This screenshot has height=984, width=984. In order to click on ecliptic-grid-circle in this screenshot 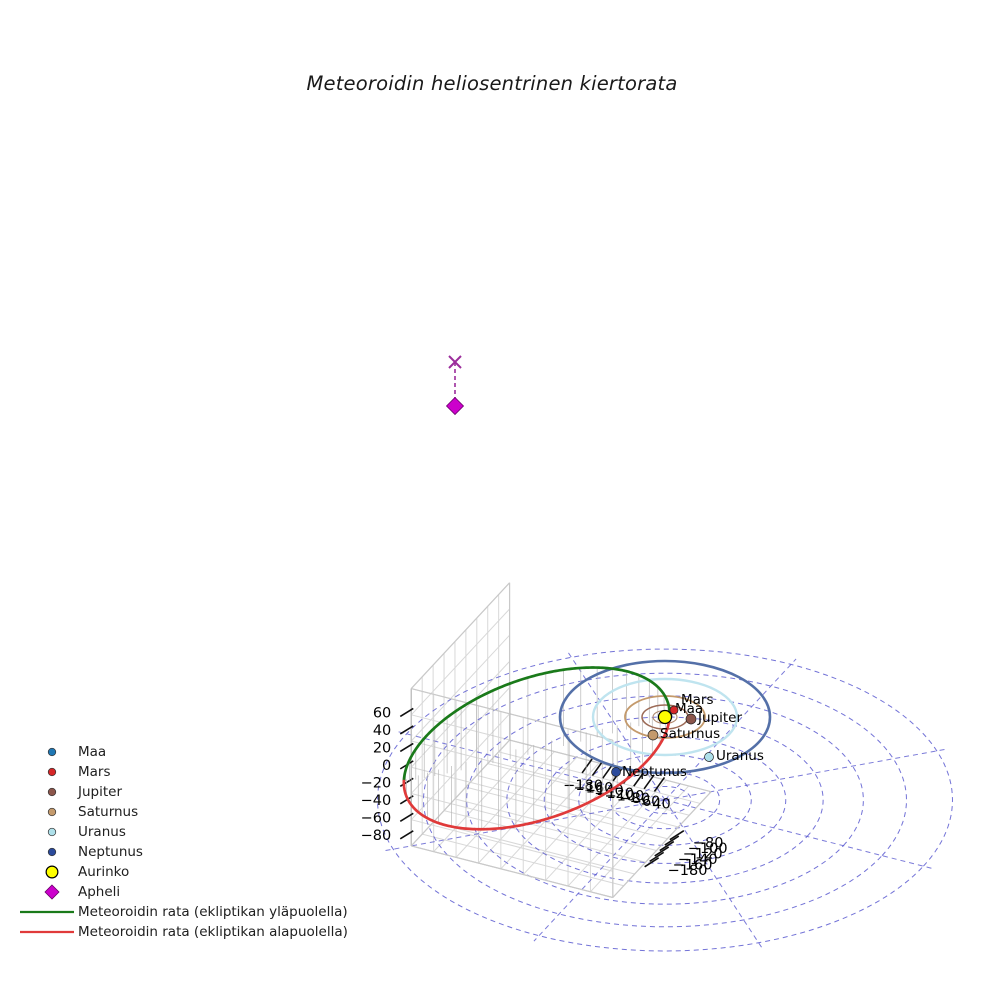, I will do `click(665, 800)`.